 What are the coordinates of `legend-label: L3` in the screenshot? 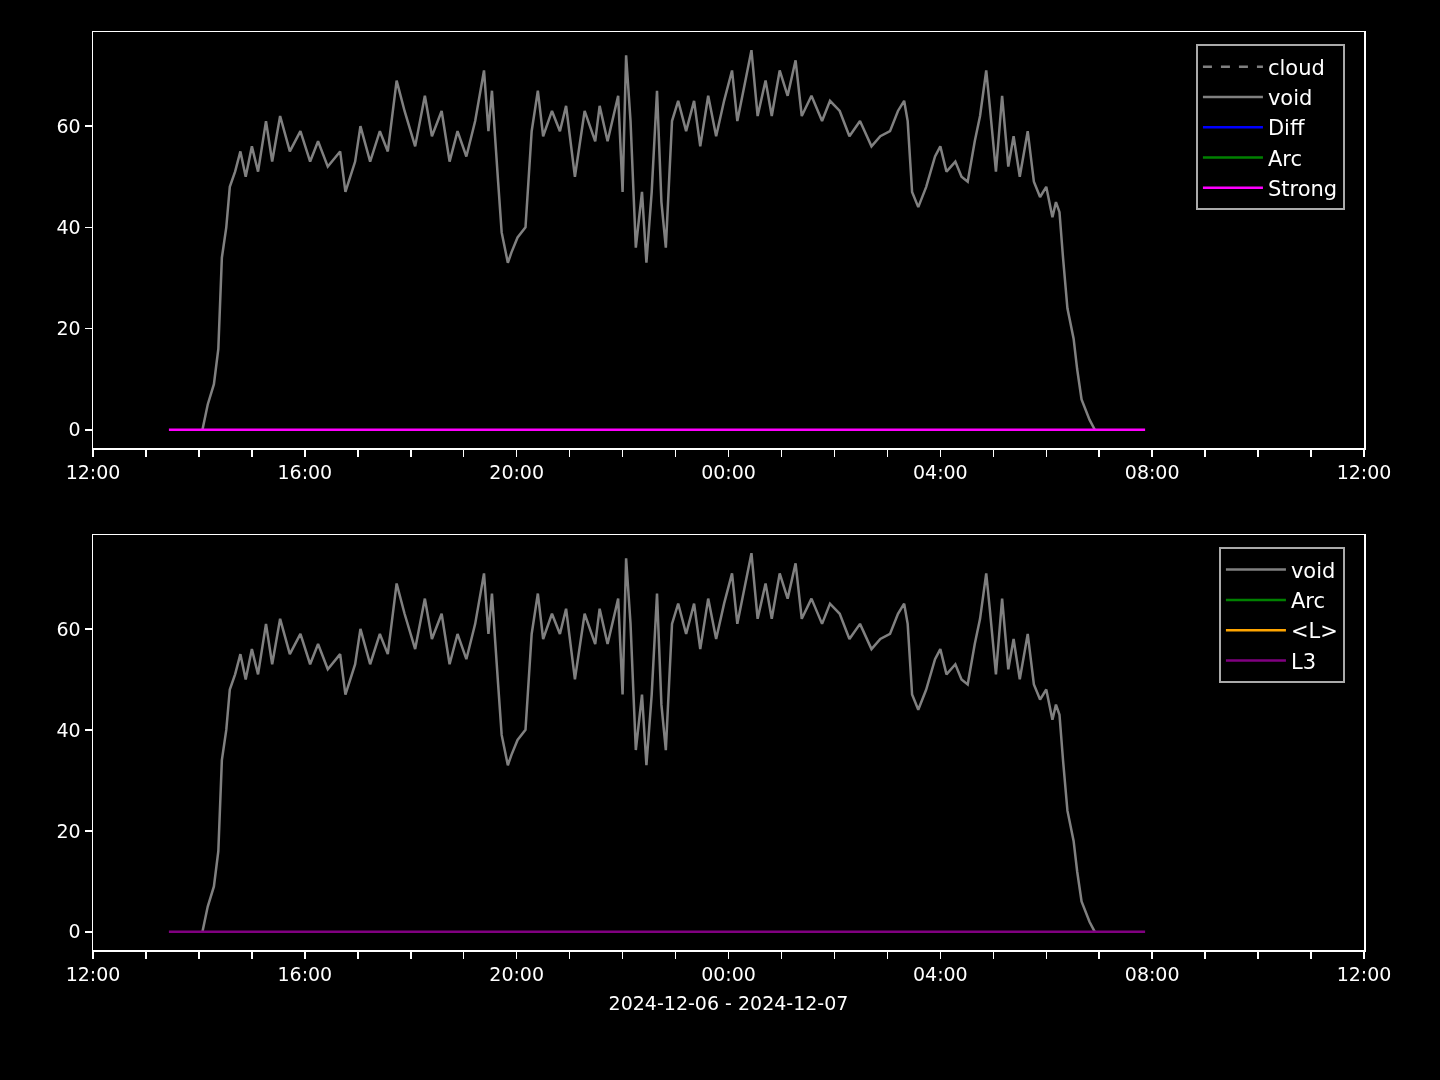 It's located at (1303, 661).